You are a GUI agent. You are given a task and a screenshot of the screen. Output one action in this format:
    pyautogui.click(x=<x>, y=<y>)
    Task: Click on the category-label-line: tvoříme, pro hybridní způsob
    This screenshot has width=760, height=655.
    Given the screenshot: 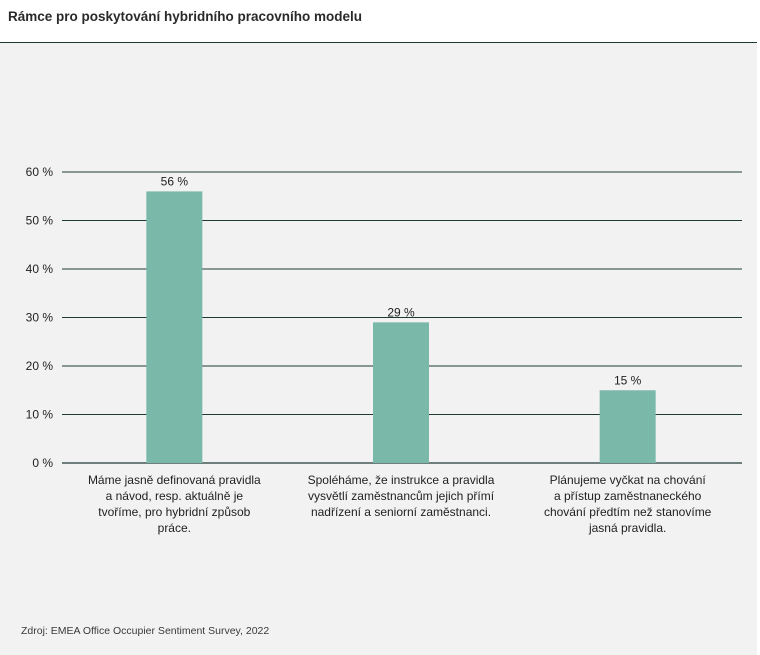 What is the action you would take?
    pyautogui.click(x=174, y=512)
    